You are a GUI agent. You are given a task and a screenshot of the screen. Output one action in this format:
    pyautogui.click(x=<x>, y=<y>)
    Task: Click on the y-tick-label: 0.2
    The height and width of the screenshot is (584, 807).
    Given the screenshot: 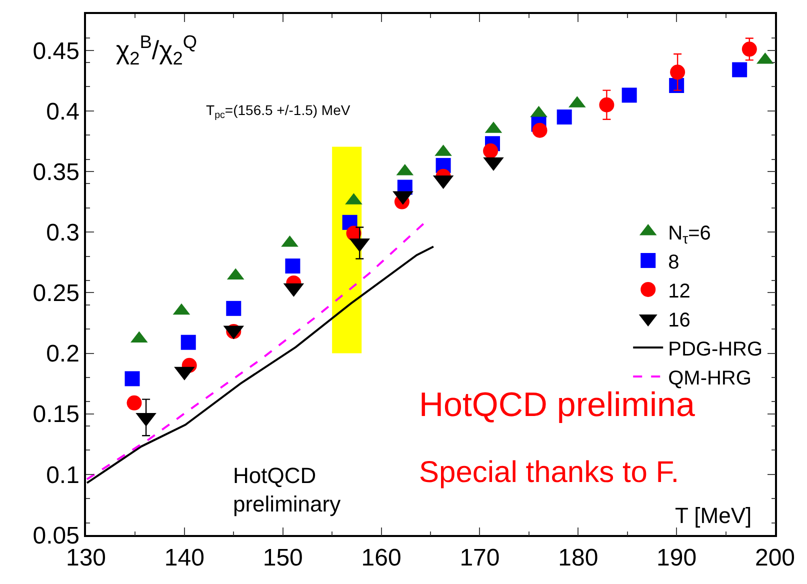 What is the action you would take?
    pyautogui.click(x=63, y=354)
    